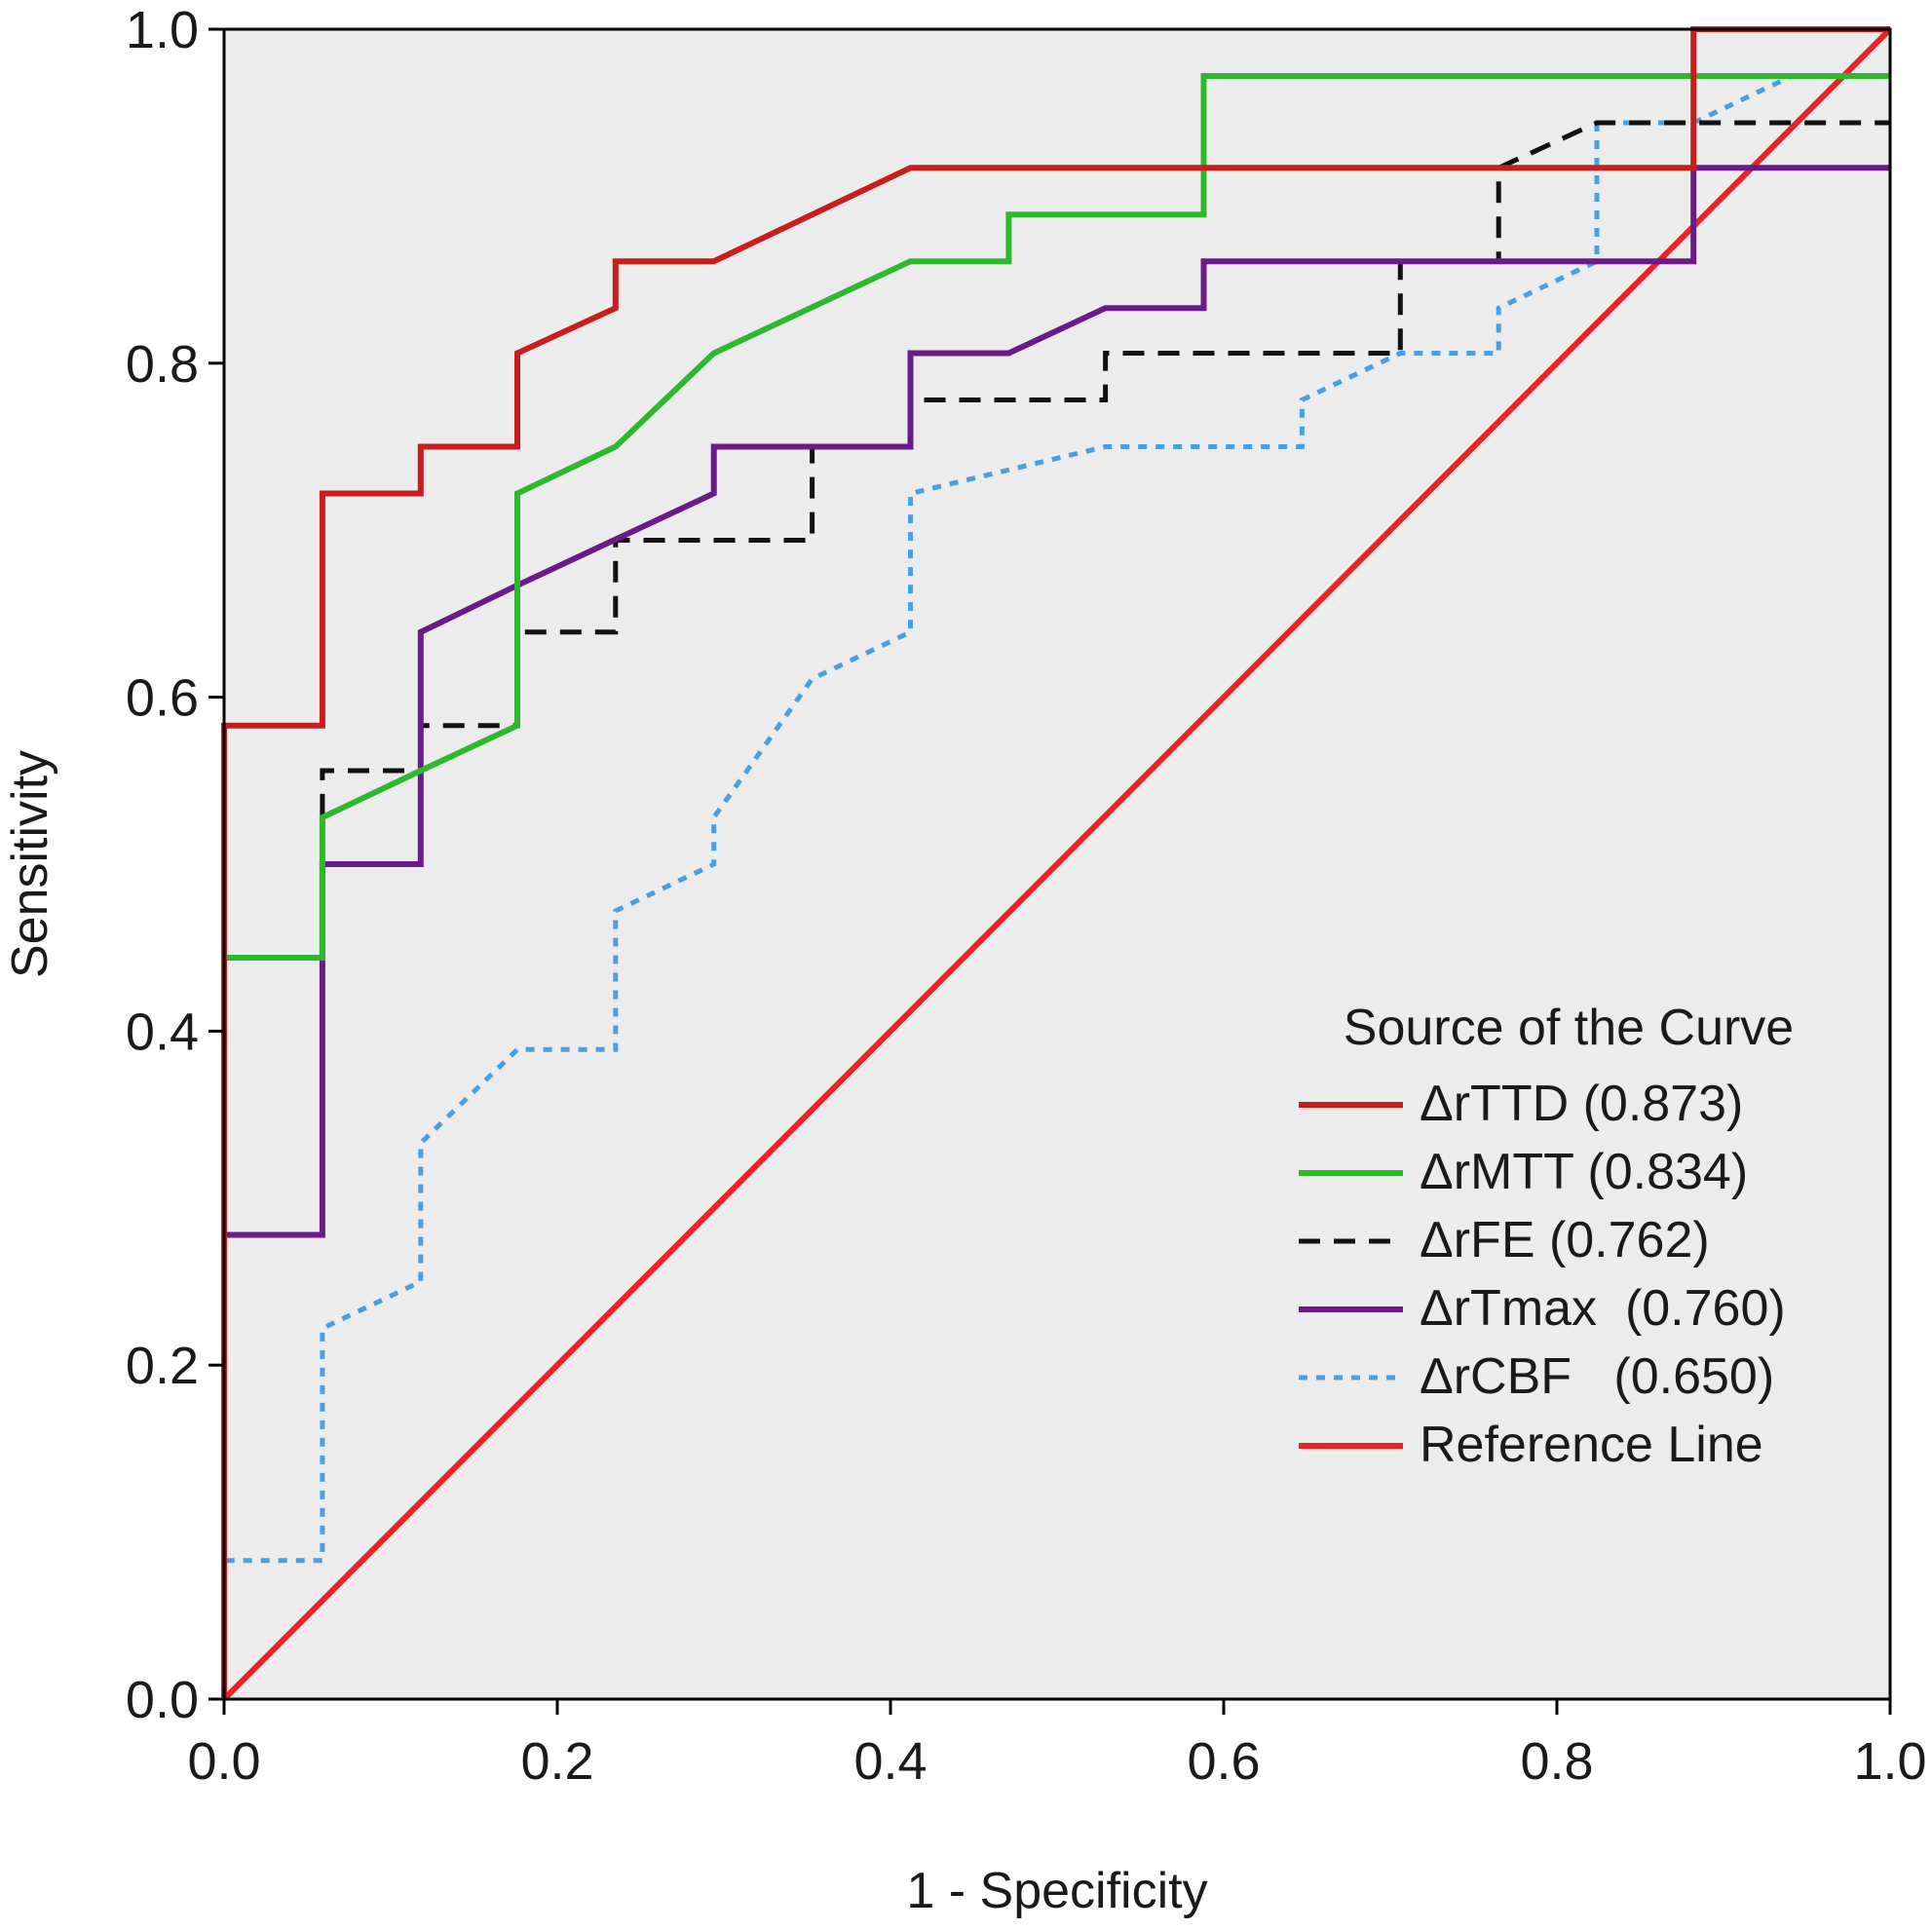  I want to click on legend-label-2: ΔrFE (0.762), so click(1565, 1240).